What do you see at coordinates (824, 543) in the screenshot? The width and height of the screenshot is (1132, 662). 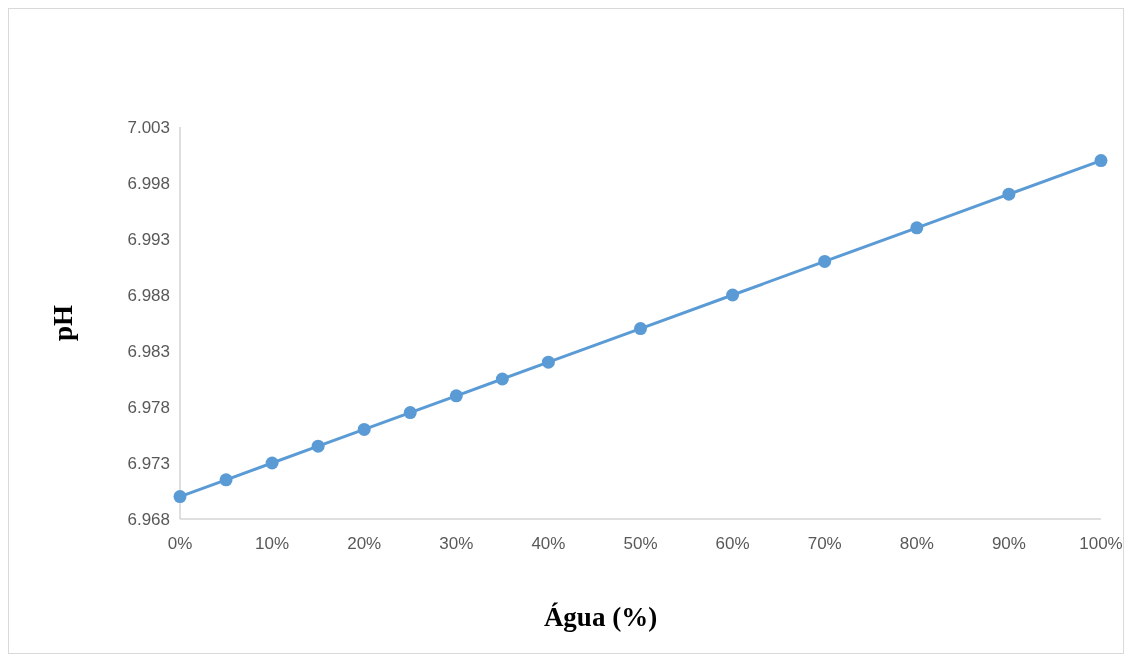 I see `x-tick-label: 70%` at bounding box center [824, 543].